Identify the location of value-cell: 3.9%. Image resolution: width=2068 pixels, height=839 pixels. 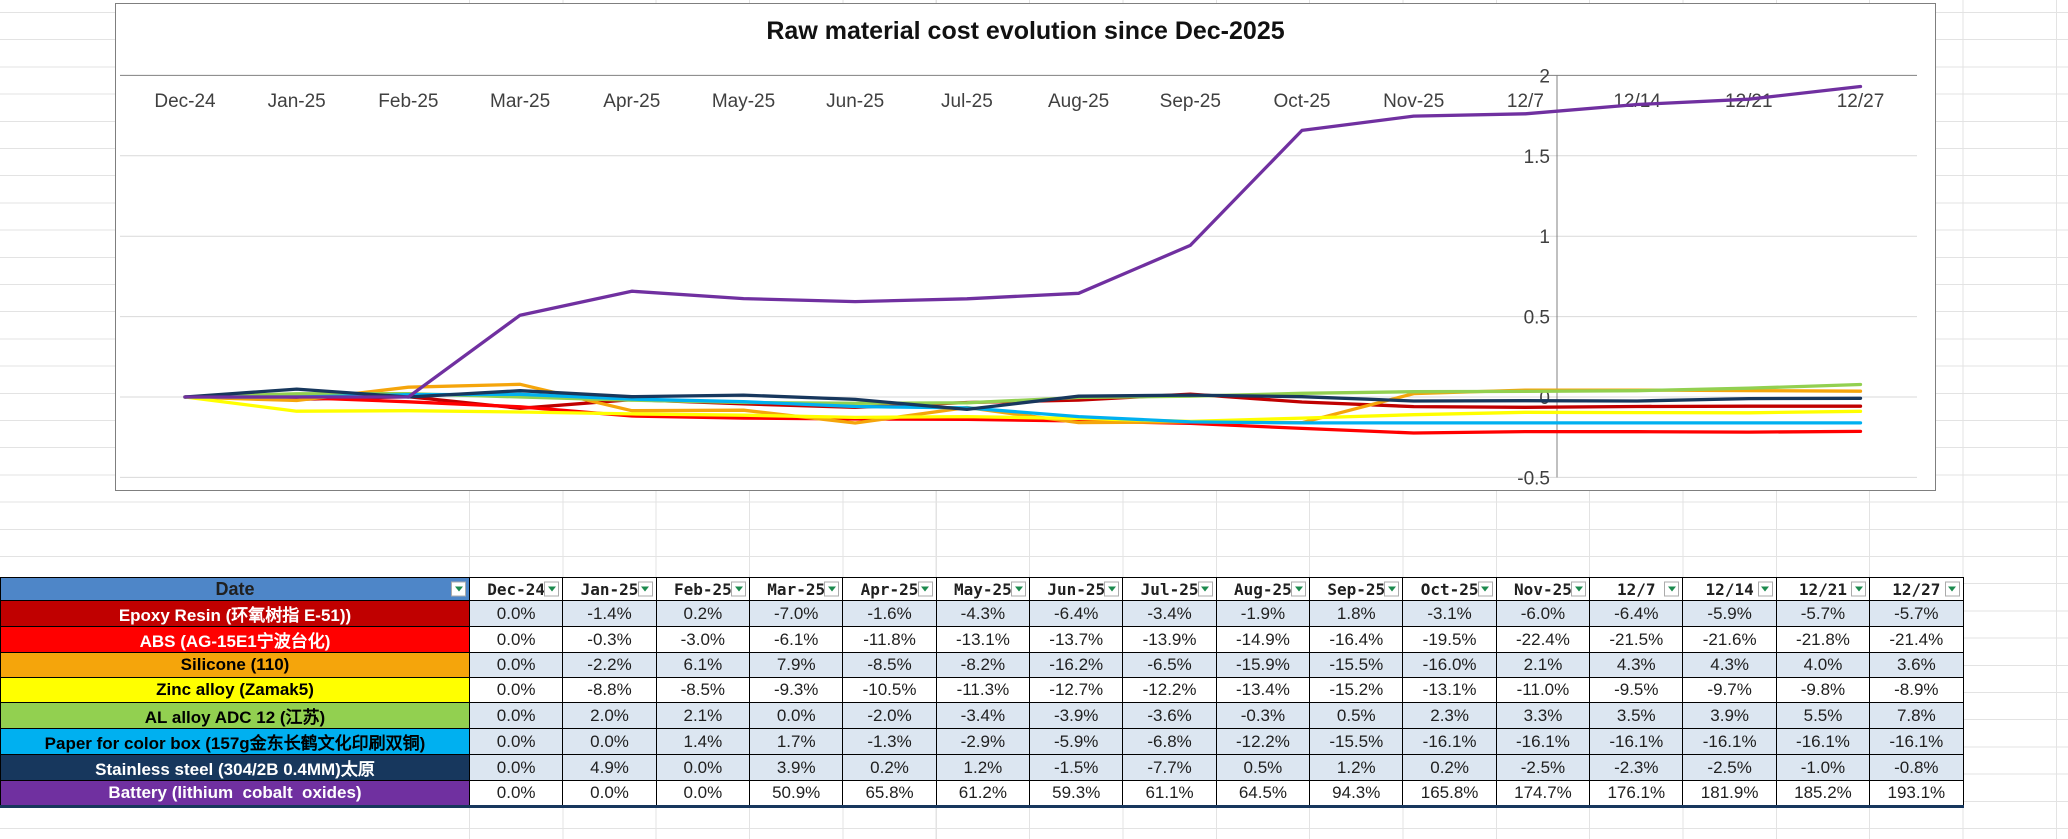
(796, 767).